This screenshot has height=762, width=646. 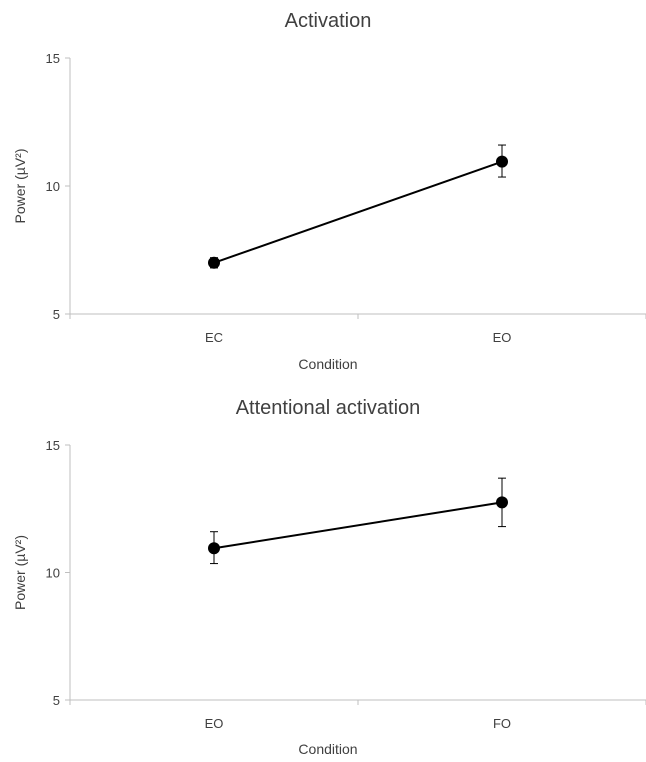 I want to click on x-tick-label: EC, so click(x=214, y=337).